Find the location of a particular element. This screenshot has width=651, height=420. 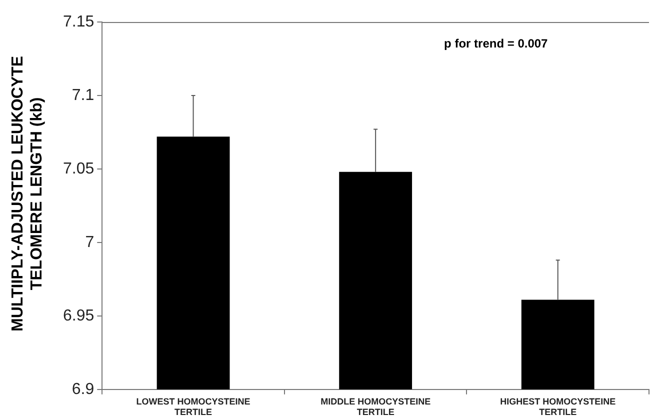

annotation: p for trend = 0.007 is located at coordinates (496, 43).